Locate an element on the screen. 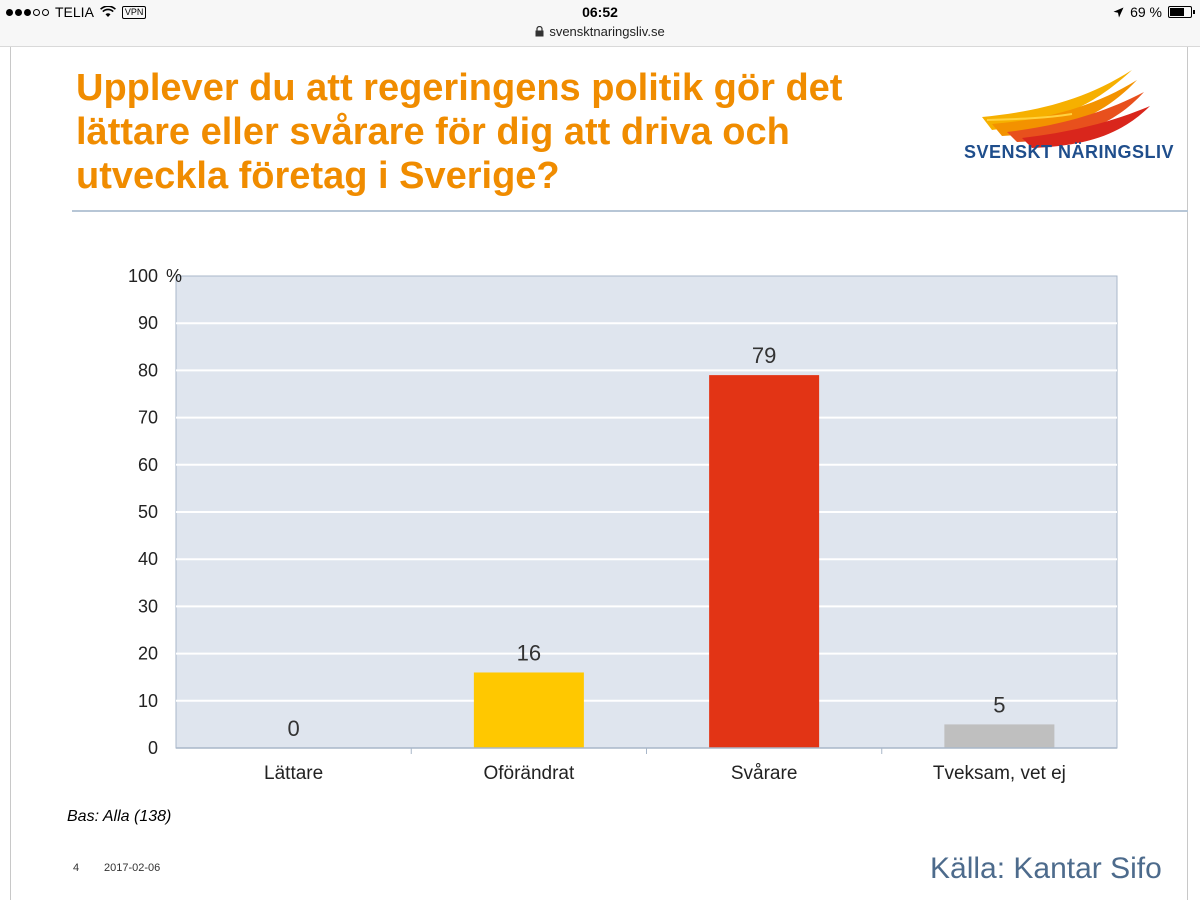 This screenshot has height=900, width=1200. x-category-label-1: Oförändrat is located at coordinates (529, 773).